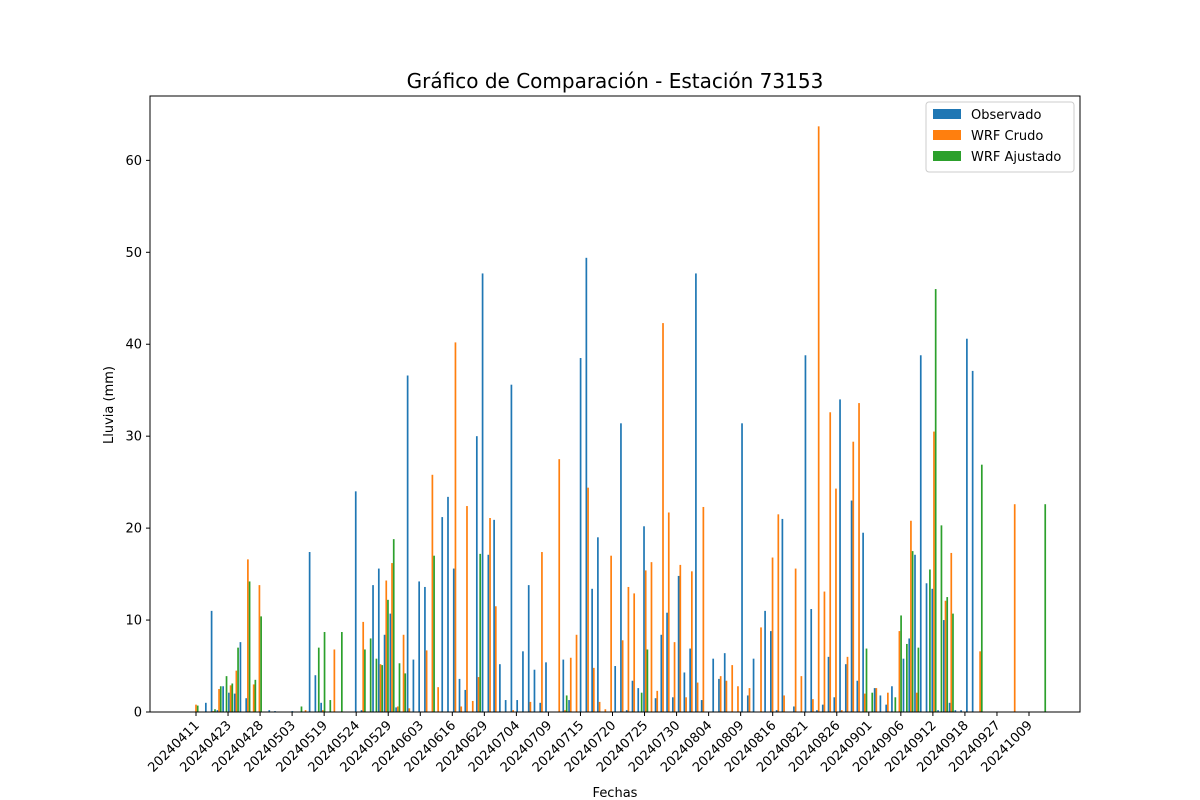 The height and width of the screenshot is (800, 1200). Describe the element at coordinates (615, 793) in the screenshot. I see `x-axis-label: Fechas` at that location.